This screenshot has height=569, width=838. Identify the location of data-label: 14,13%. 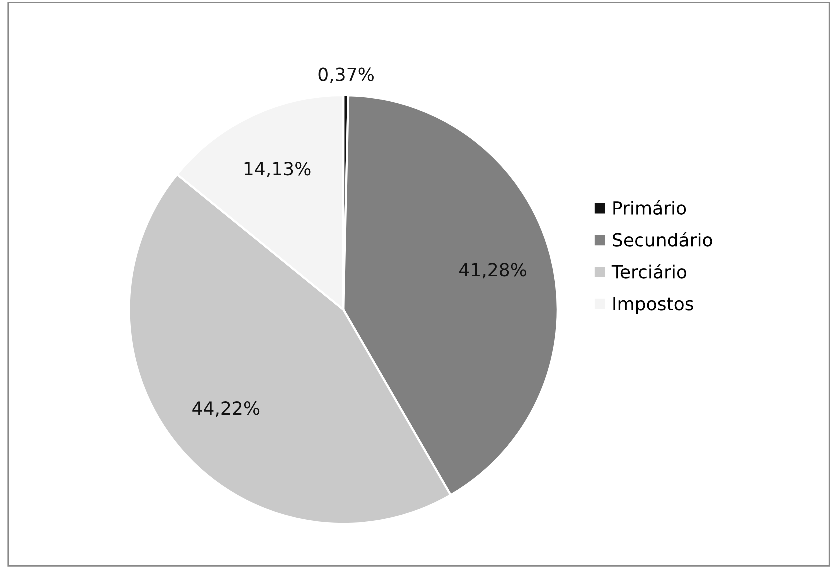
(277, 170).